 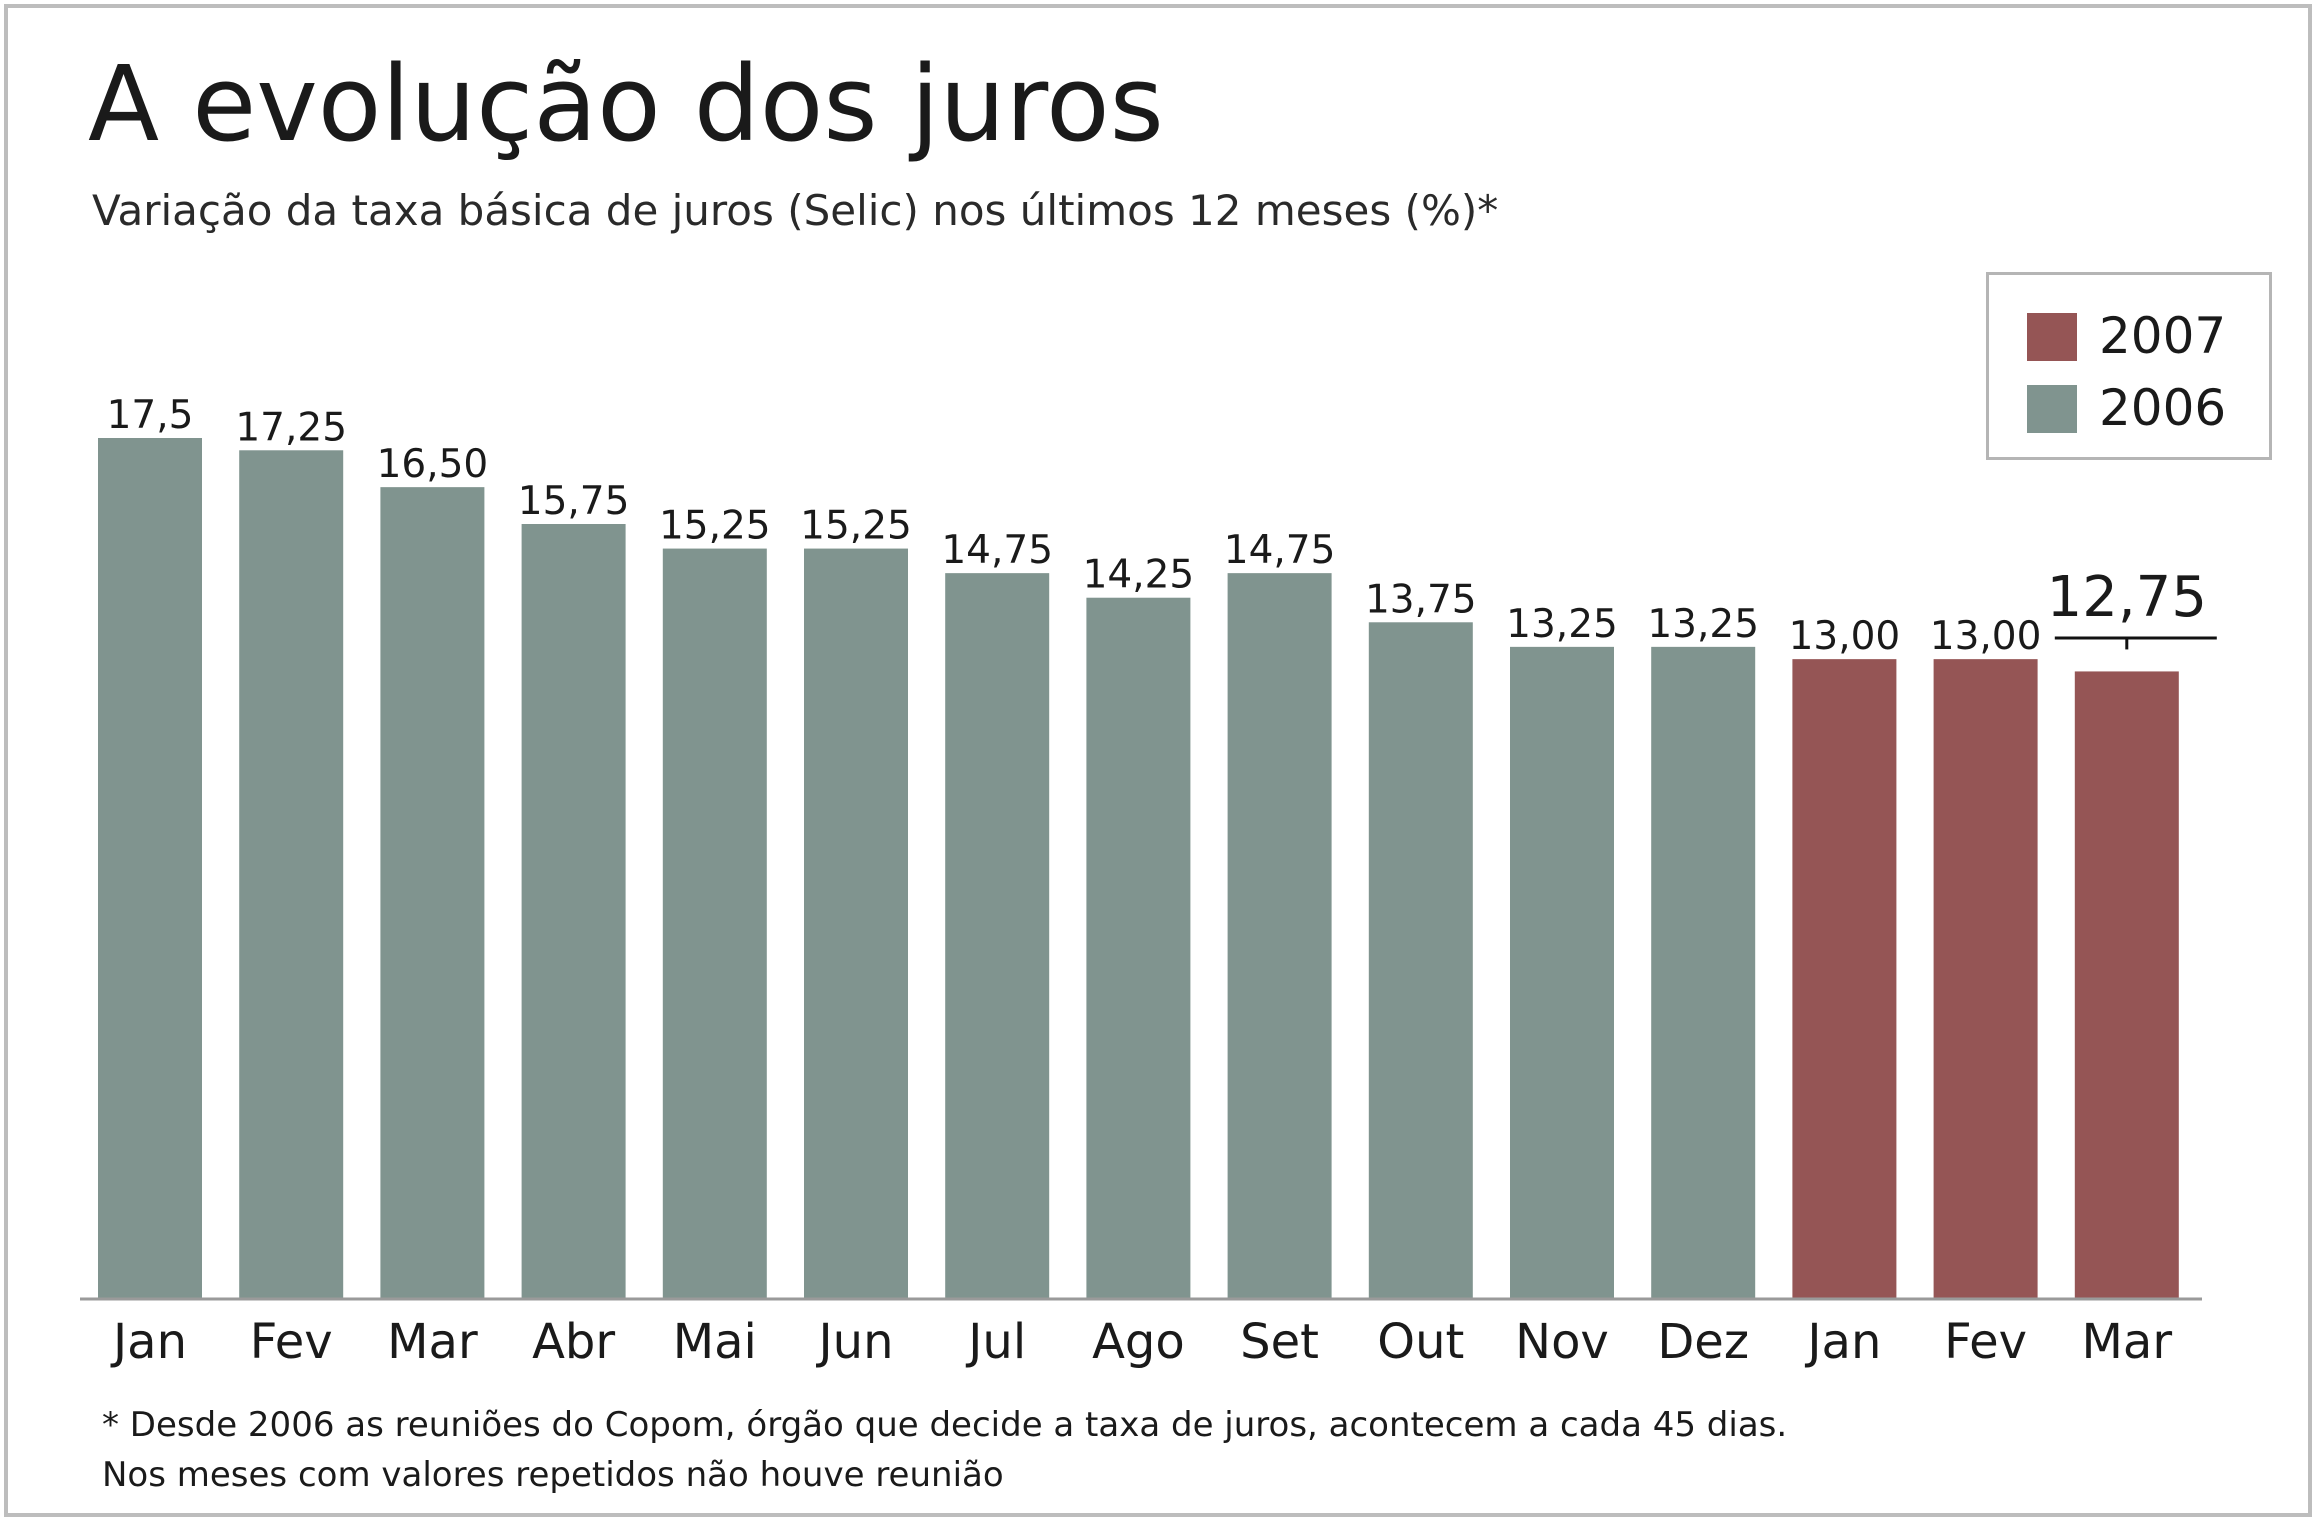 I want to click on bar-out-2006, so click(x=1420, y=960).